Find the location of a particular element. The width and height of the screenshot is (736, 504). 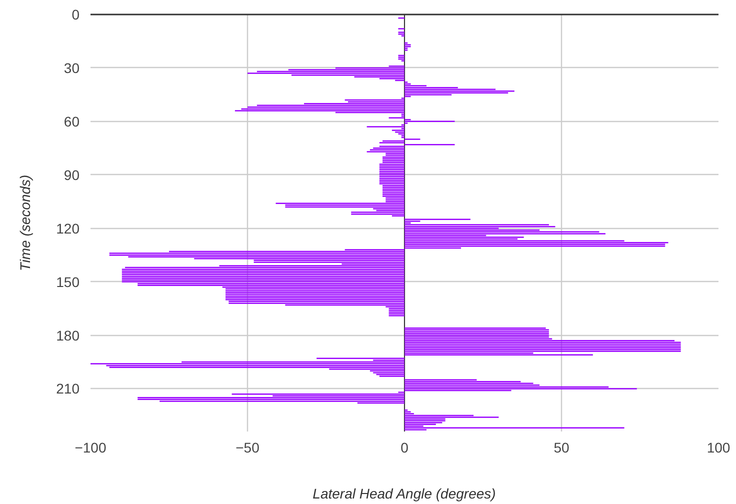

y-axis-title: Time (seconds) is located at coordinates (25, 223).